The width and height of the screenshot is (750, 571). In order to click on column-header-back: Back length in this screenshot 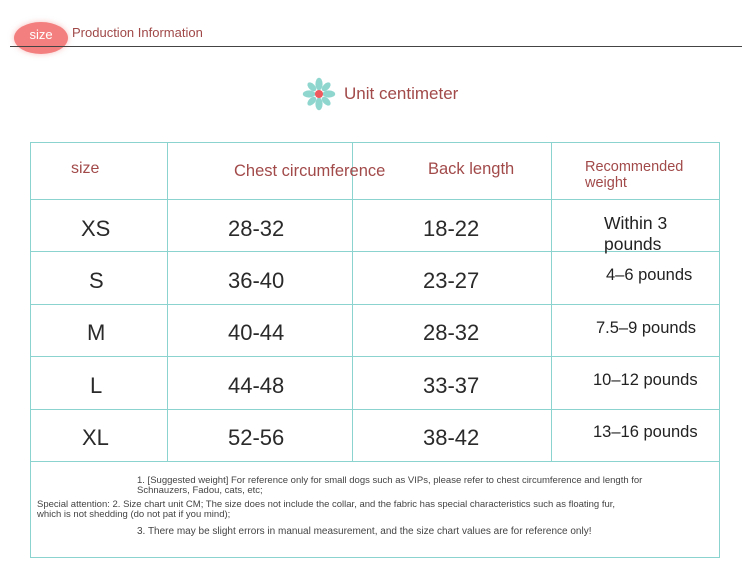, I will do `click(471, 169)`.